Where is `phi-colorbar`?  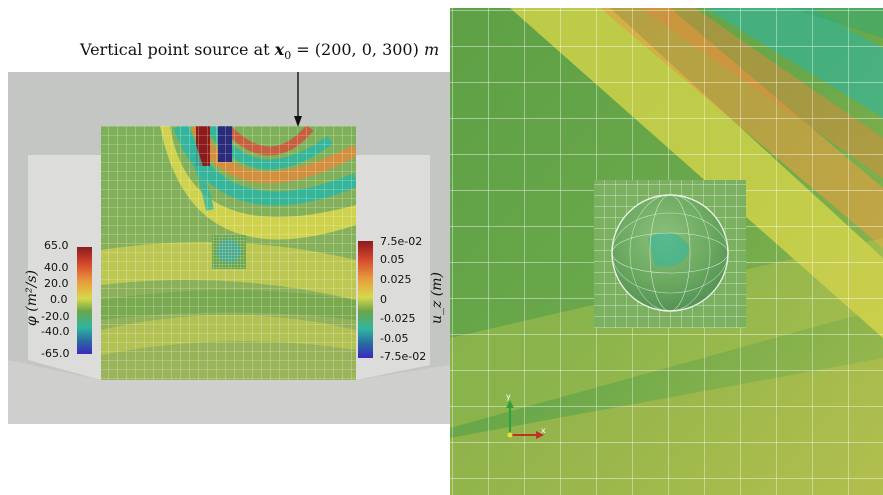 phi-colorbar is located at coordinates (84, 300).